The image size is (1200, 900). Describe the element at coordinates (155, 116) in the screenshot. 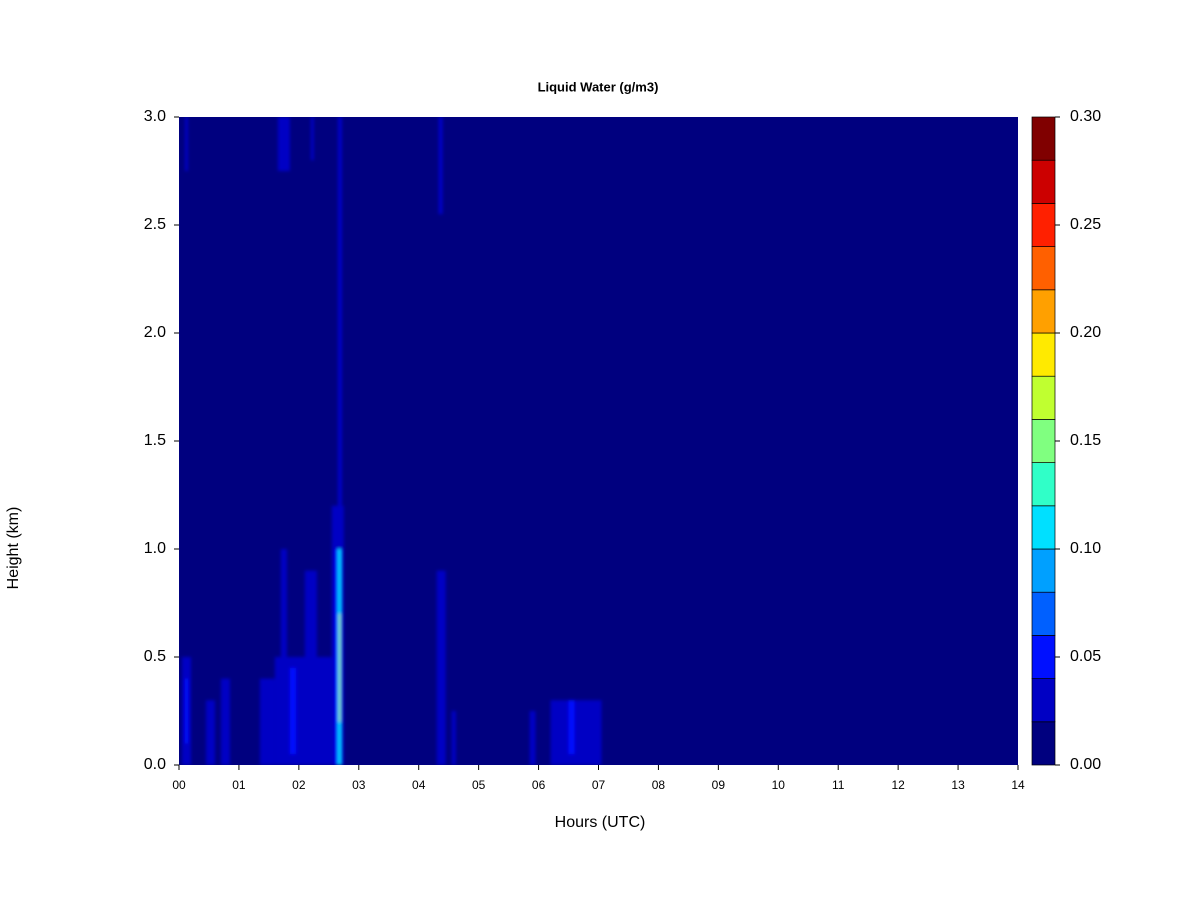

I see `y-tick-label: 3.0` at that location.